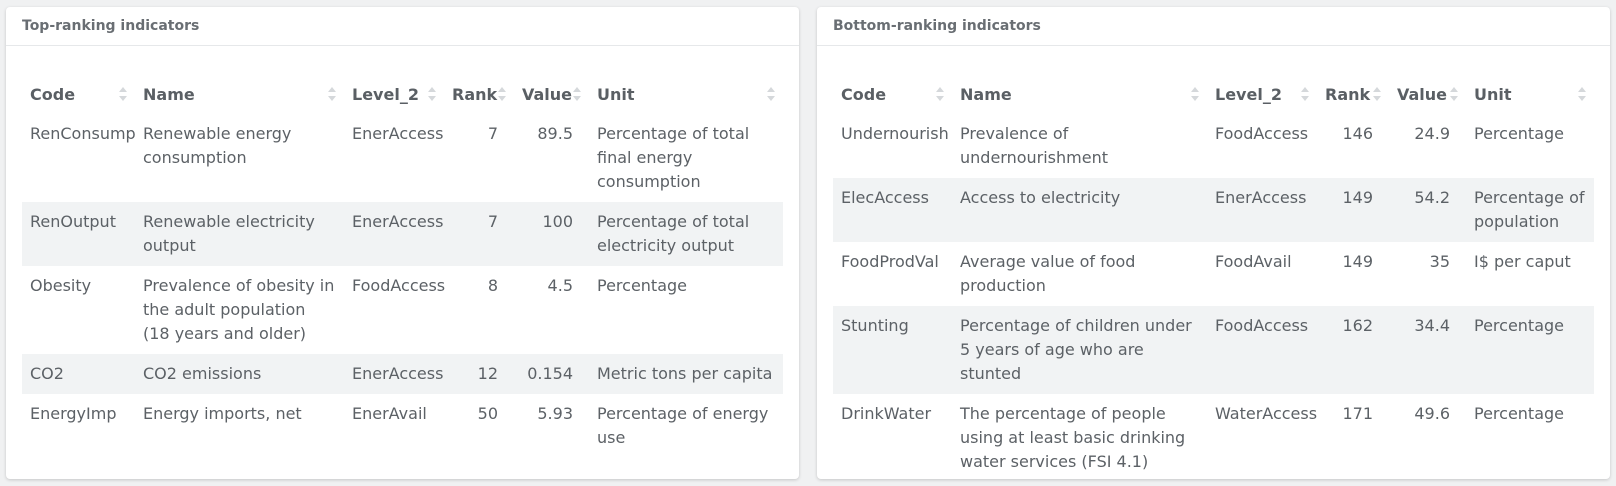  What do you see at coordinates (1079, 146) in the screenshot?
I see `cell-name: Prevalence of undernourishment` at bounding box center [1079, 146].